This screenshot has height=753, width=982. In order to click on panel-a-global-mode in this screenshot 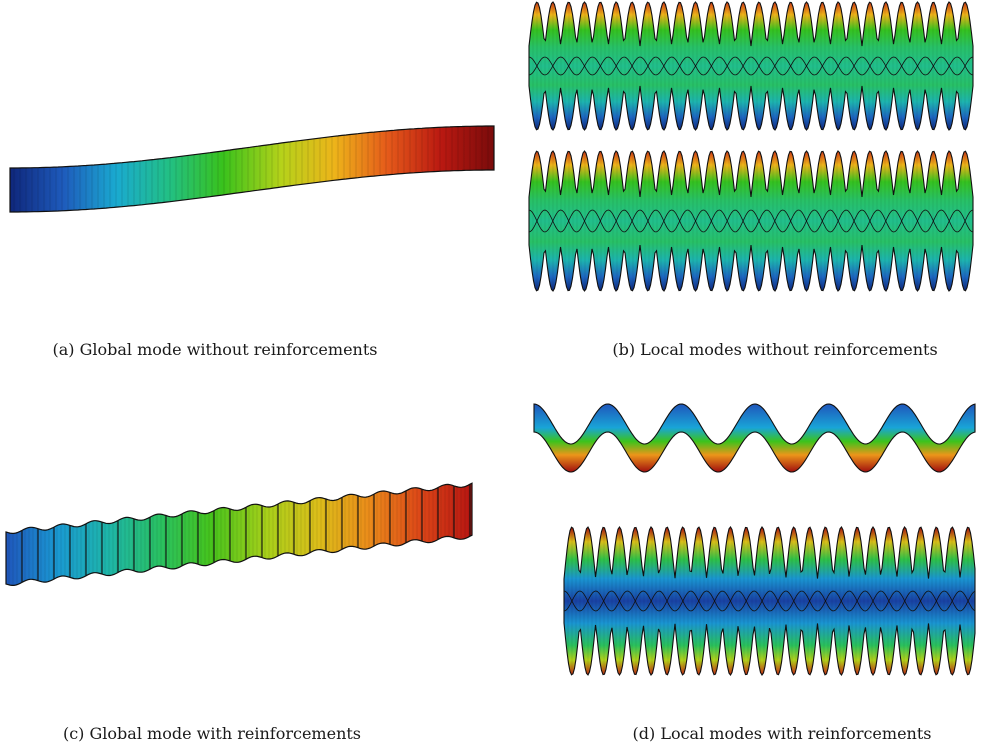, I will do `click(250, 170)`.